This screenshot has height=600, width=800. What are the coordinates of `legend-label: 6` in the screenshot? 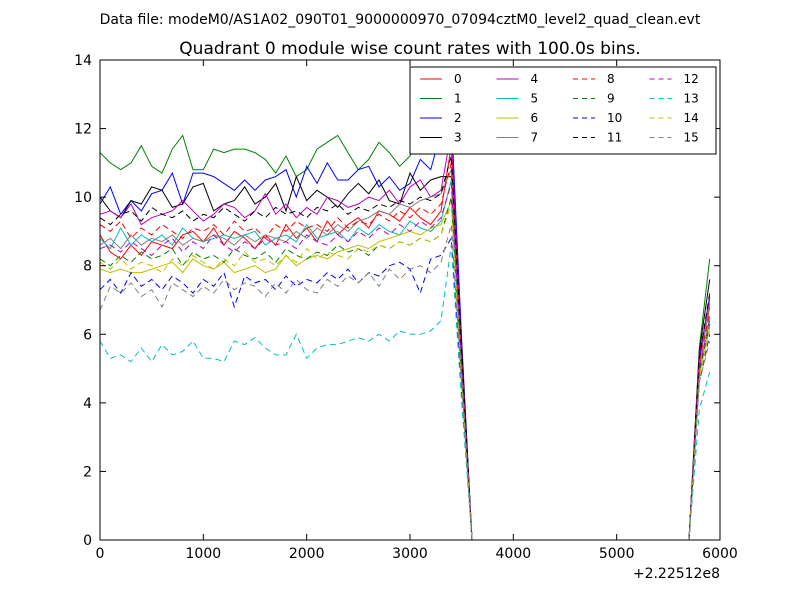 It's located at (535, 118).